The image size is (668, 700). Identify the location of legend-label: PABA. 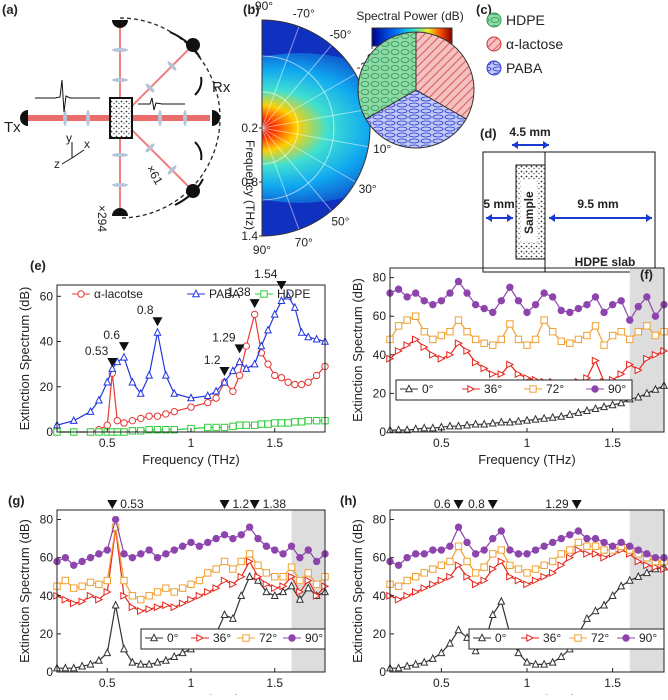
(524, 68).